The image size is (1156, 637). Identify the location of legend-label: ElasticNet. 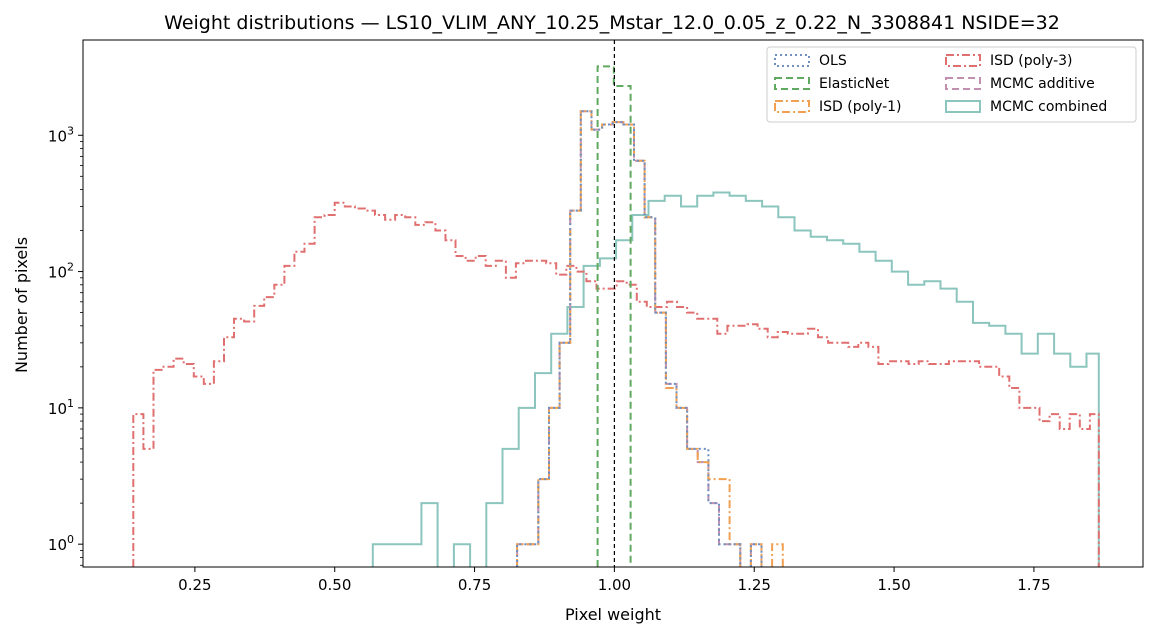
(854, 84).